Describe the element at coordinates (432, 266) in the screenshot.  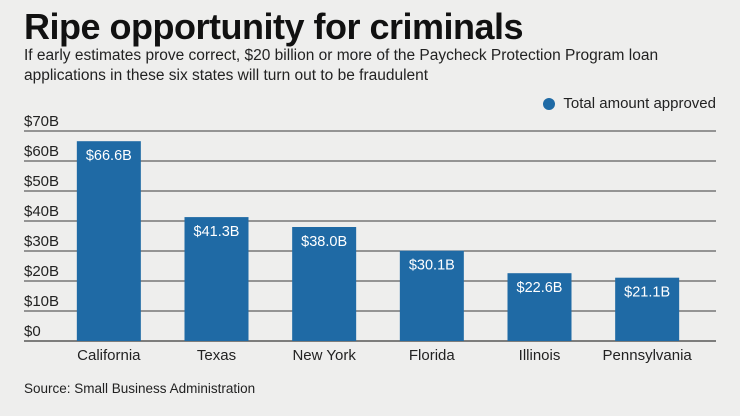
I see `data-label: $30.1B` at that location.